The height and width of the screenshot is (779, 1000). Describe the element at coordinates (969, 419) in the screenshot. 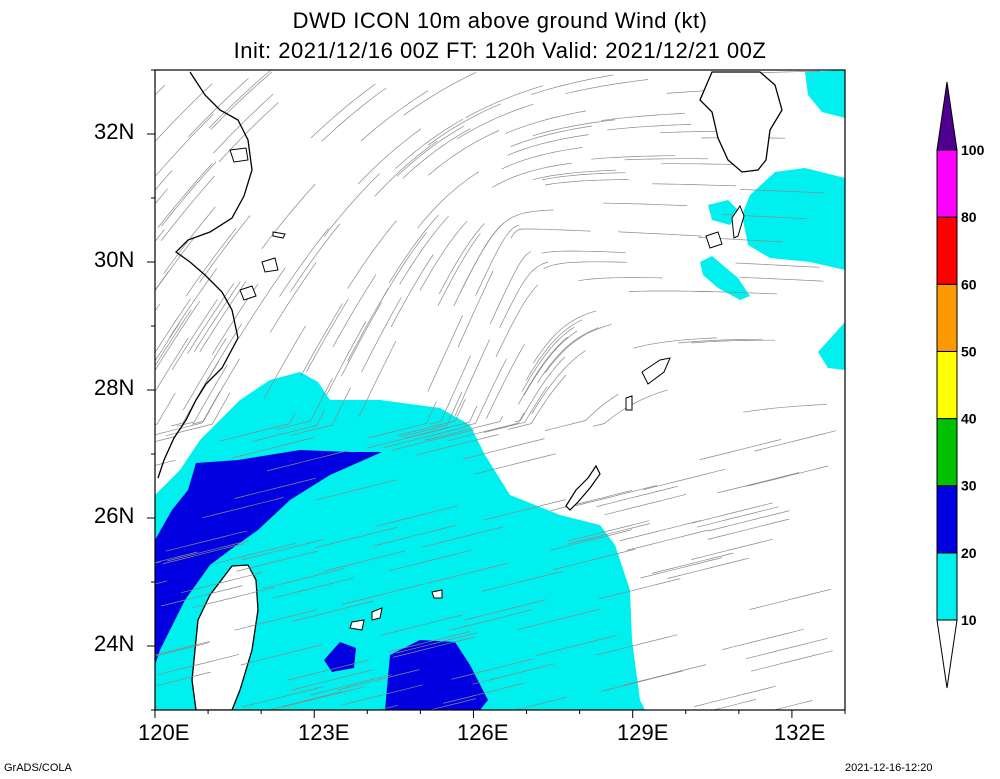

I see `colorbar-label: 40` at that location.